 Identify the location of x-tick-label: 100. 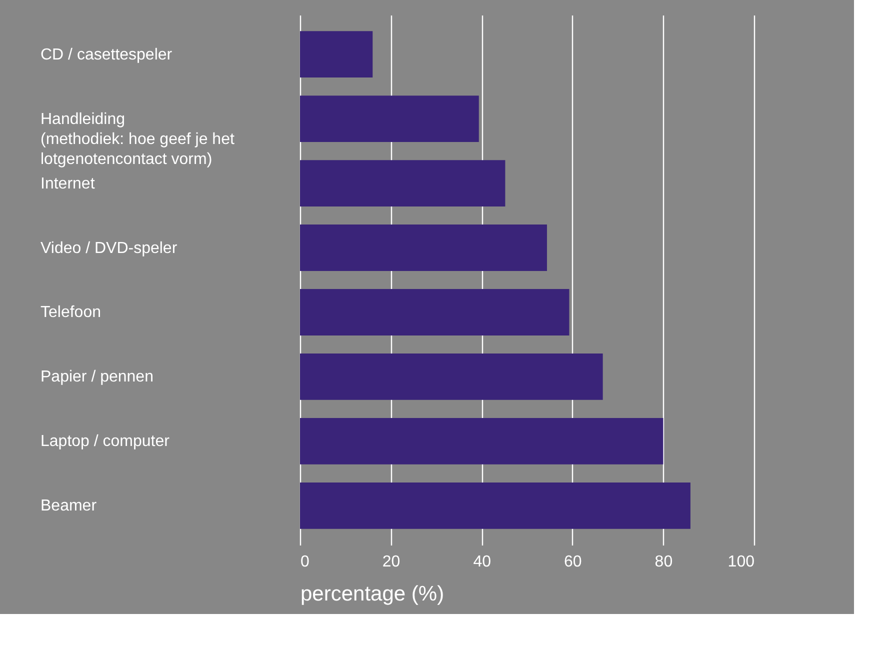
(741, 562).